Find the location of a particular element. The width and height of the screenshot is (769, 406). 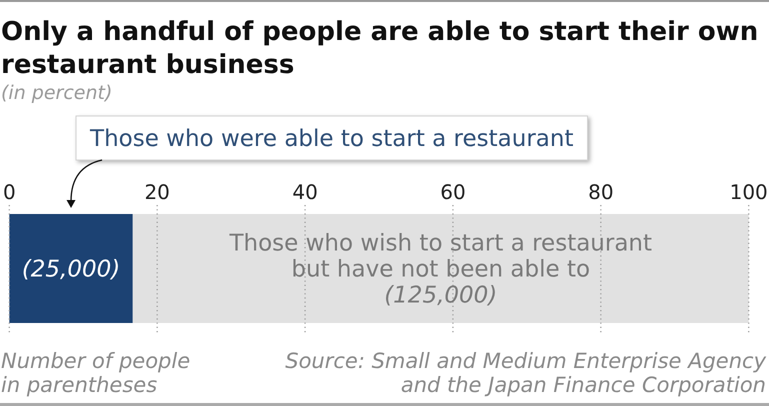

source-note: Source: Small and Medium Enterprise Agency and the Japan Finance Corporation is located at coordinates (526, 373).